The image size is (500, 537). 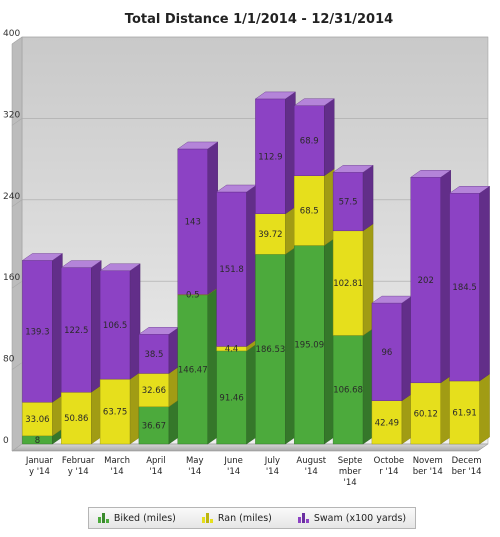 I want to click on data-label: 42.49, so click(x=387, y=423).